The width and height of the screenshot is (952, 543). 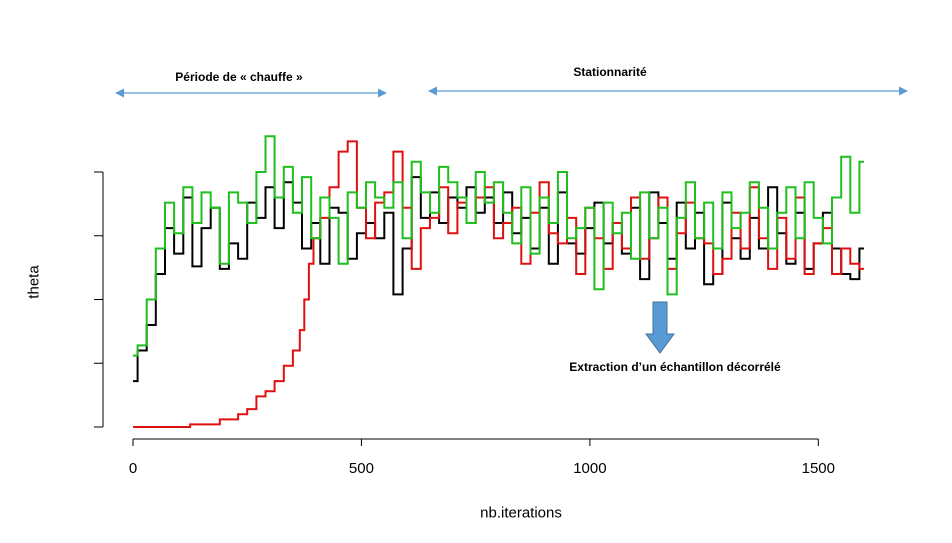 I want to click on extraction-down-arrow, so click(x=660, y=327).